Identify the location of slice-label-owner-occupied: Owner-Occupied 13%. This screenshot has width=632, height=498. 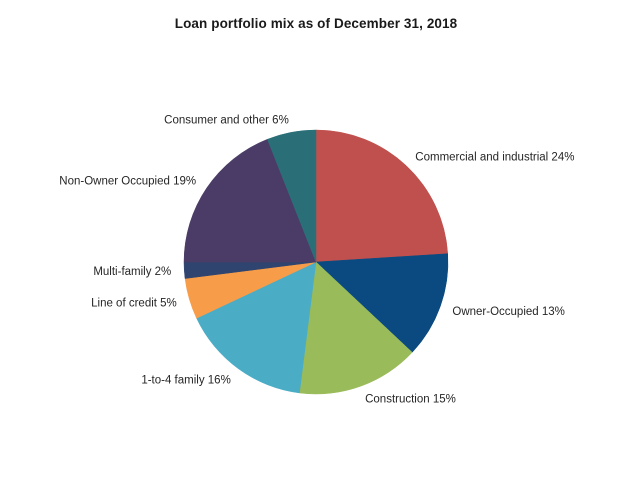
(508, 312).